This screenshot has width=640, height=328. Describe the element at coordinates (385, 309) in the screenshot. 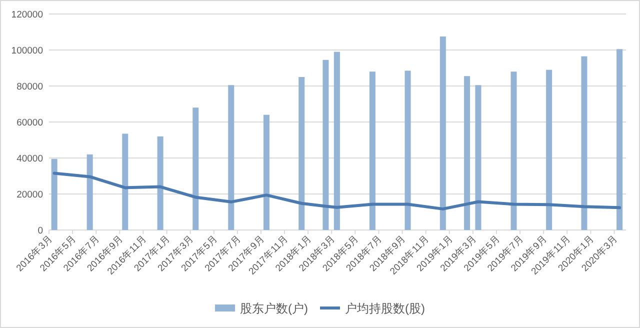

I see `legend-label: 户均持股数(股)` at that location.